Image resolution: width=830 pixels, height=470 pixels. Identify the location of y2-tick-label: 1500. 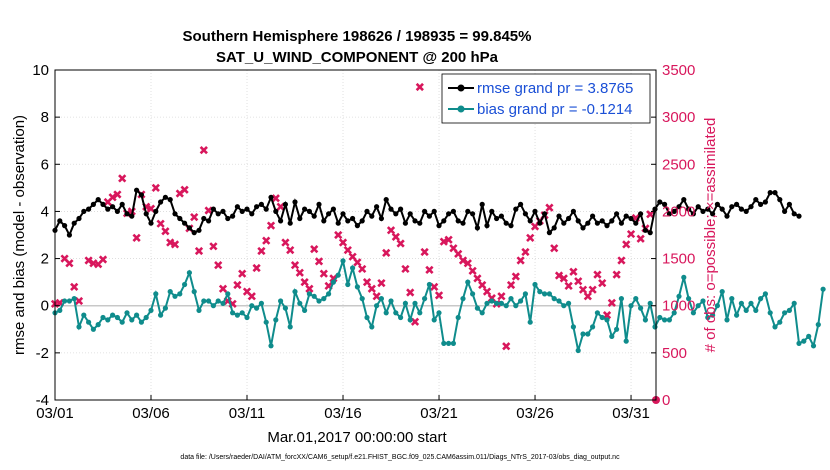
(678, 259).